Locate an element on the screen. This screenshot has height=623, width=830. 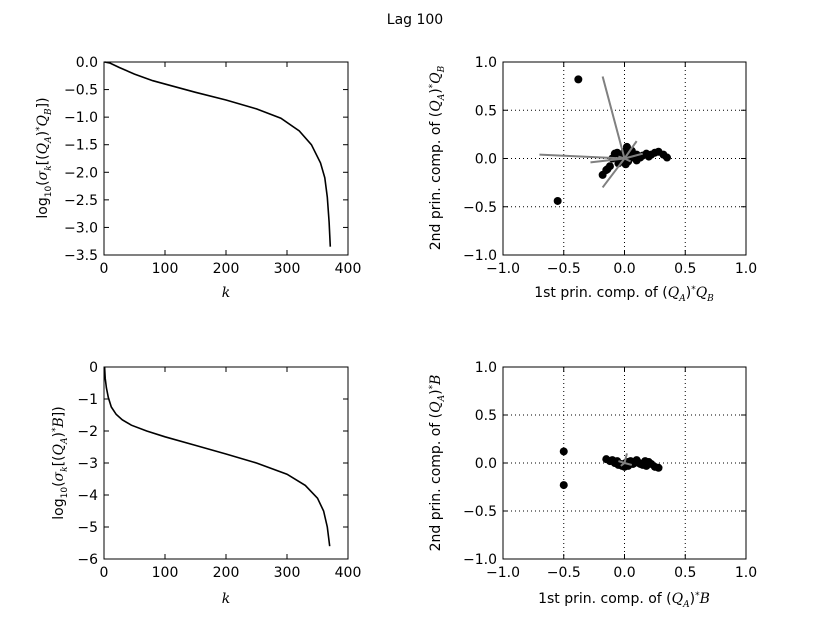
p2-ytick-label: −1.0 is located at coordinates (480, 256).